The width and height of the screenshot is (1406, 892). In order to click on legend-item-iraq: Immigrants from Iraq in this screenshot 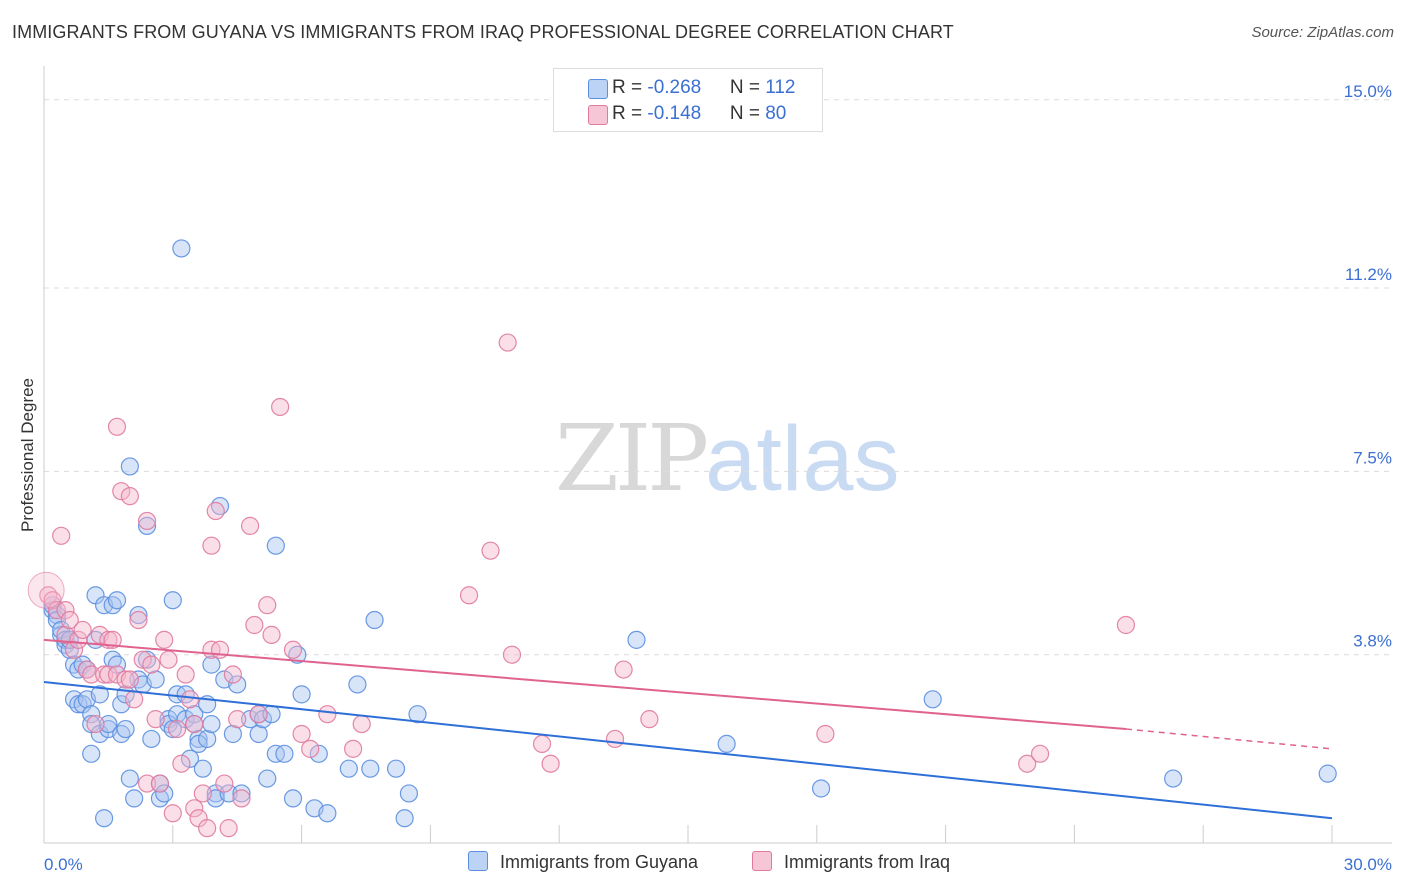, I will do `click(851, 862)`.